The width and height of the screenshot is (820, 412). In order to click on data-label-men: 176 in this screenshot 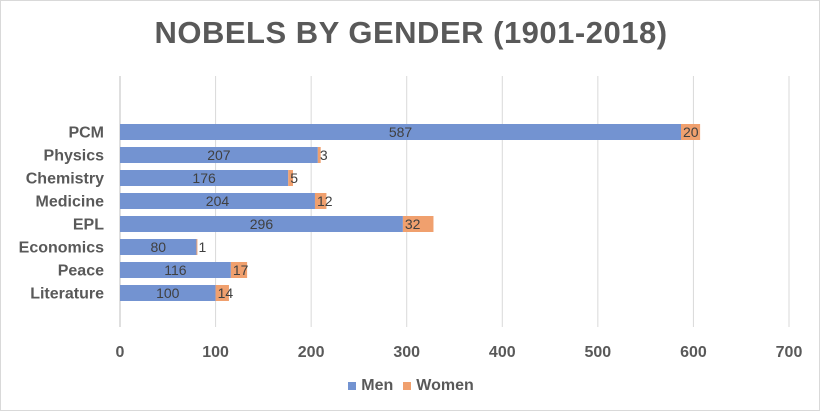, I will do `click(204, 178)`.